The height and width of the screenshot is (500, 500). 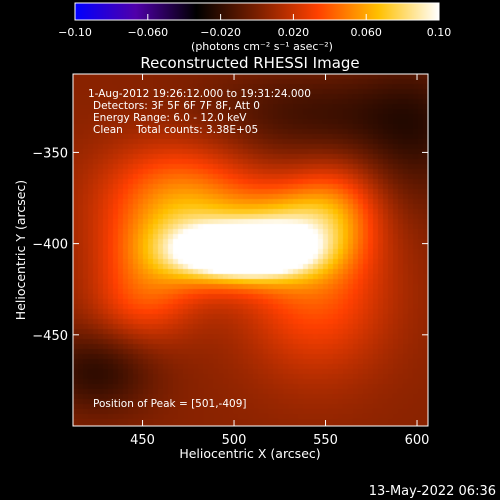 I want to click on y-axis-label: Heliocentric Y (arcsec), so click(x=20, y=250).